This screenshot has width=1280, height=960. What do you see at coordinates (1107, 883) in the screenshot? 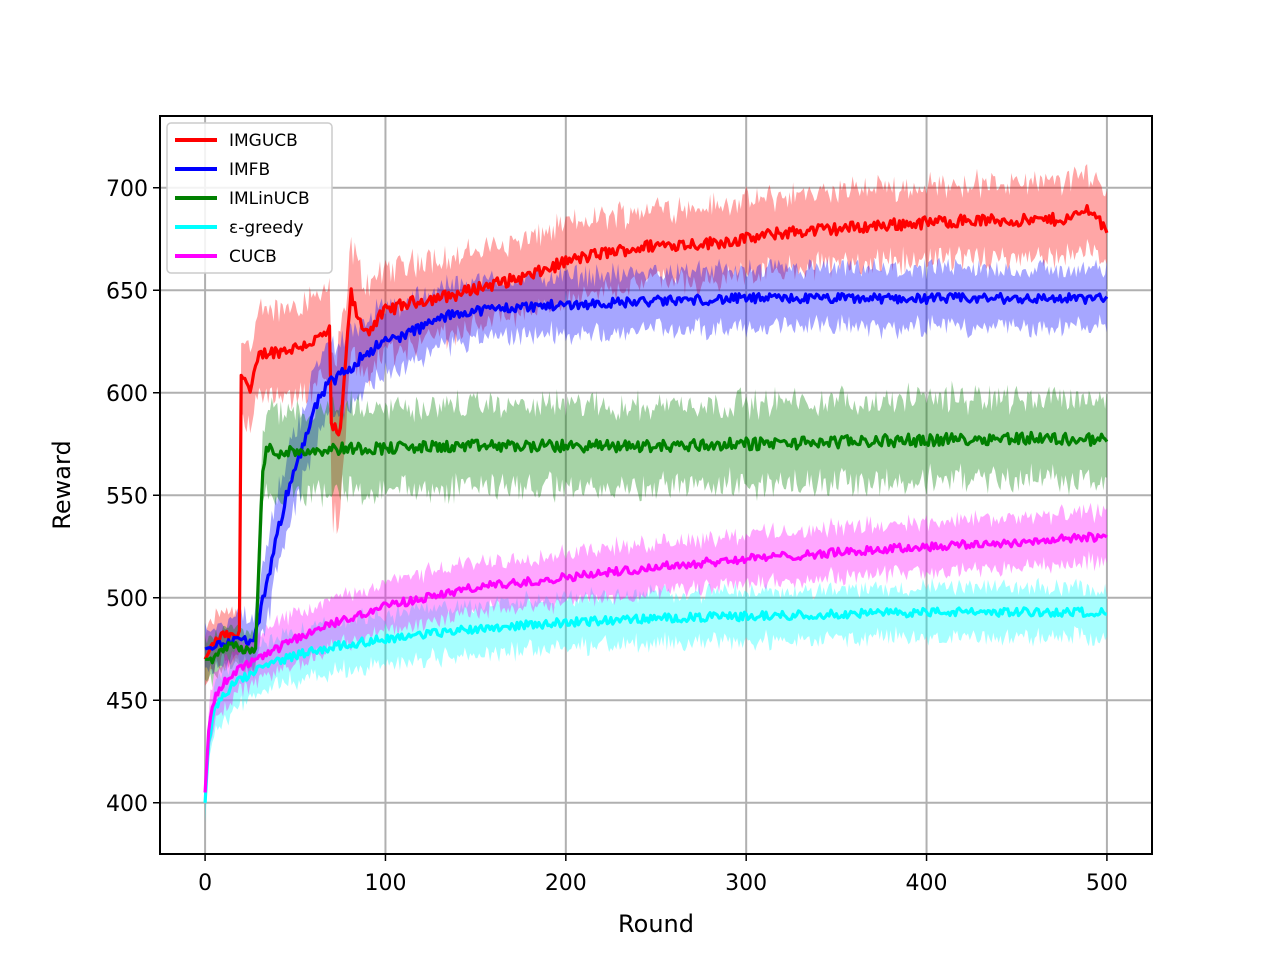
I see `x-tick-label: 500` at bounding box center [1107, 883].